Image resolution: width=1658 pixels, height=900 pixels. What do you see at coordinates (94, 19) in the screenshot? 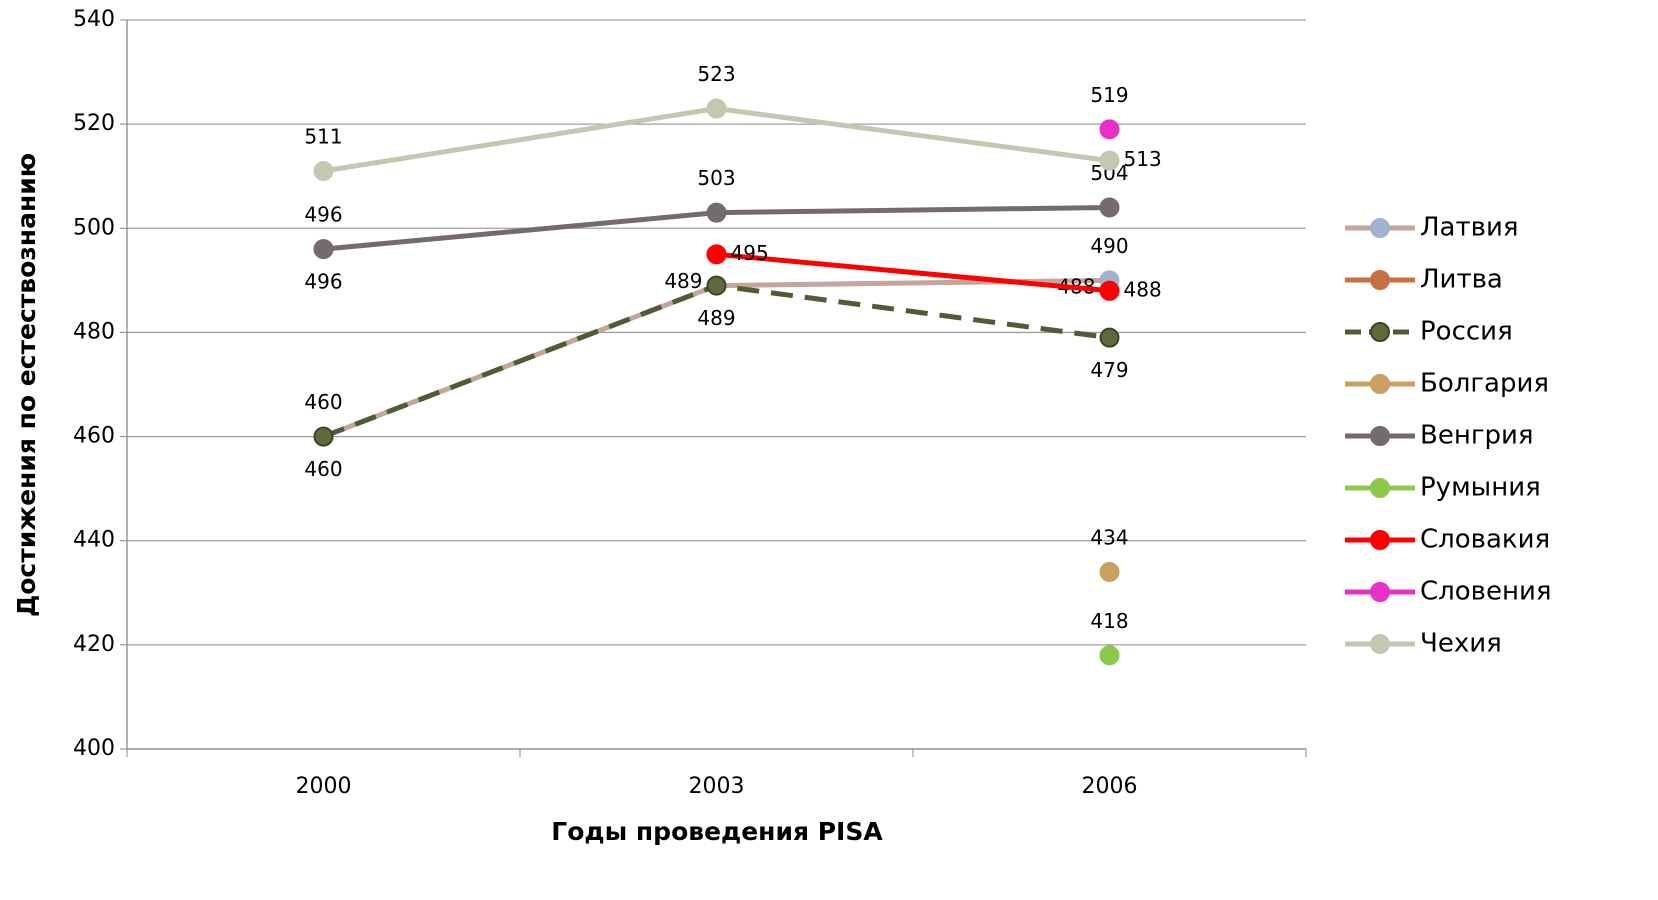
I see `y-tick-label: 540` at bounding box center [94, 19].